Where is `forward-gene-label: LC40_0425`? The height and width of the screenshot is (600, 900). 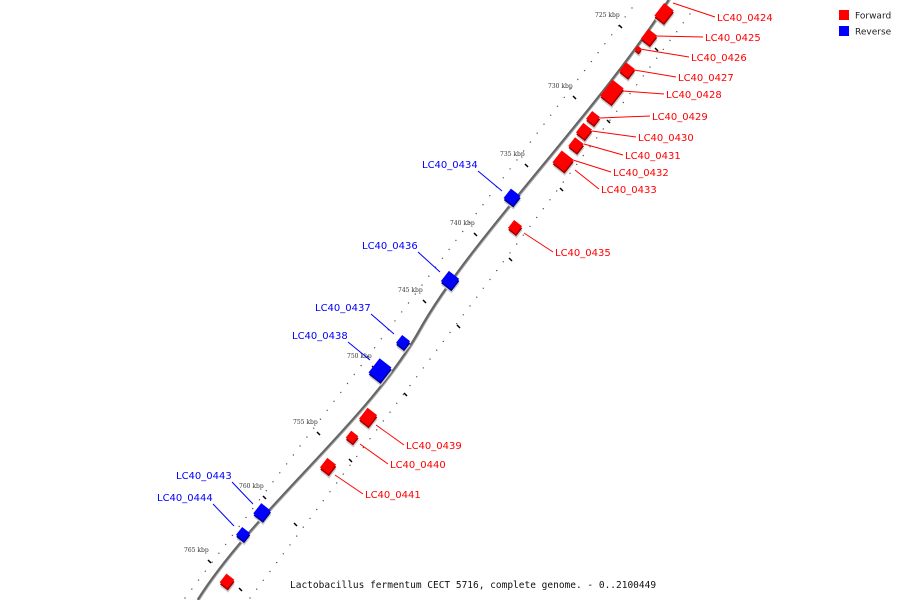 forward-gene-label: LC40_0425 is located at coordinates (733, 38).